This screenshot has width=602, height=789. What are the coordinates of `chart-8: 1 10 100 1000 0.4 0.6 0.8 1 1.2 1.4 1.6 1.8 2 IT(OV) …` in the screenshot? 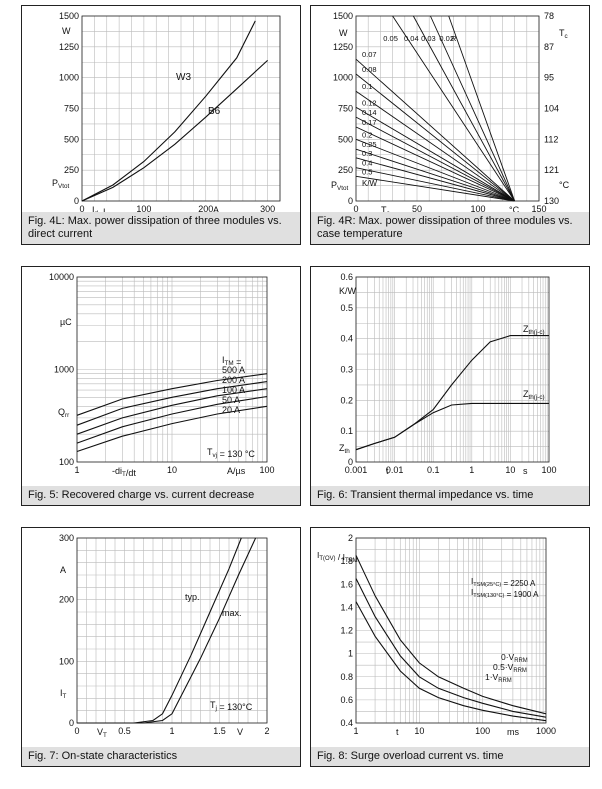 It's located at (436, 635).